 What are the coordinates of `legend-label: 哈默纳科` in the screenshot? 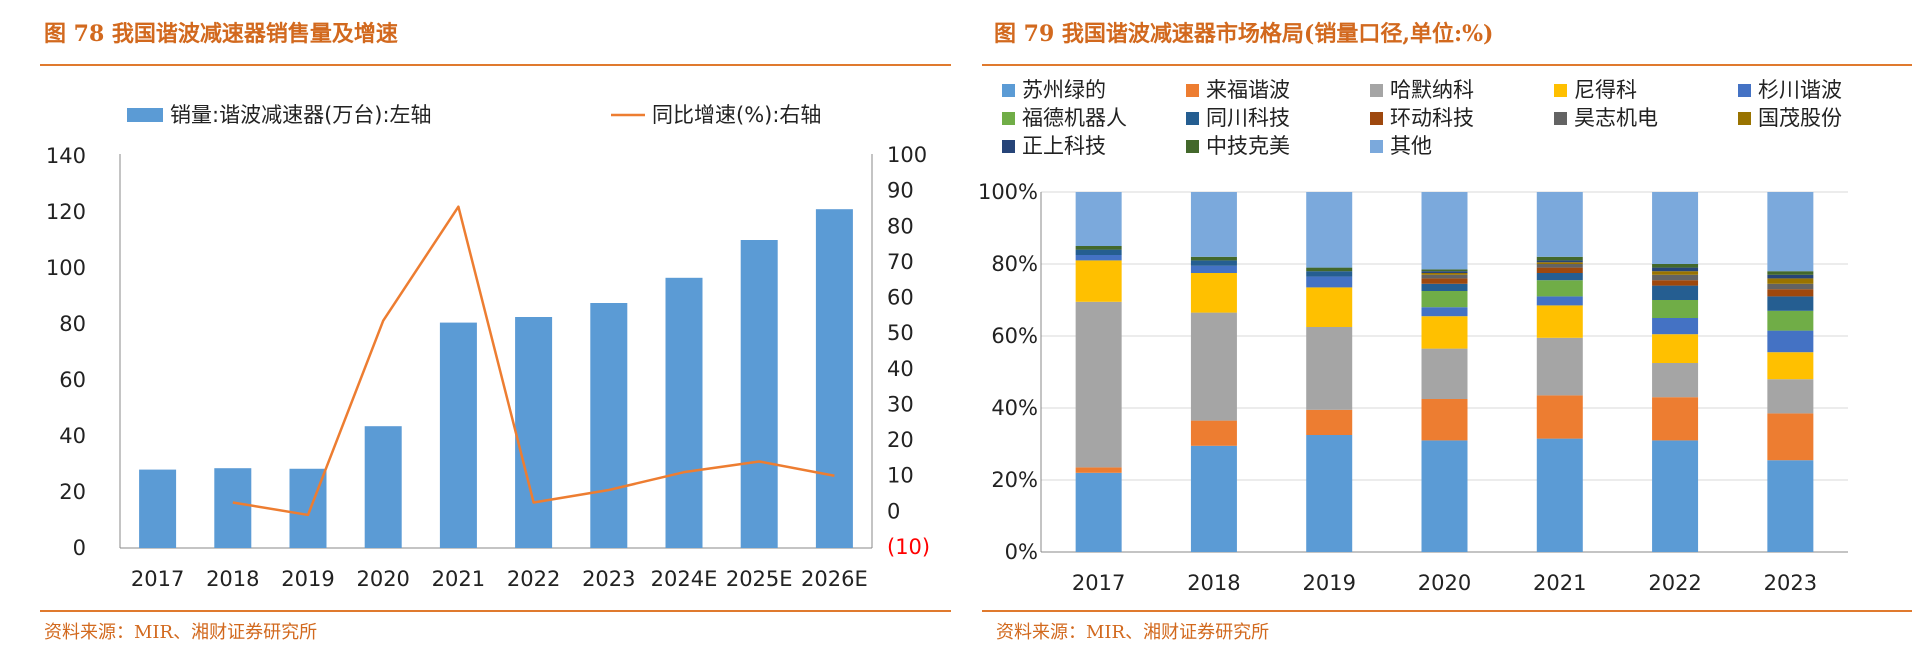 It's located at (1432, 90).